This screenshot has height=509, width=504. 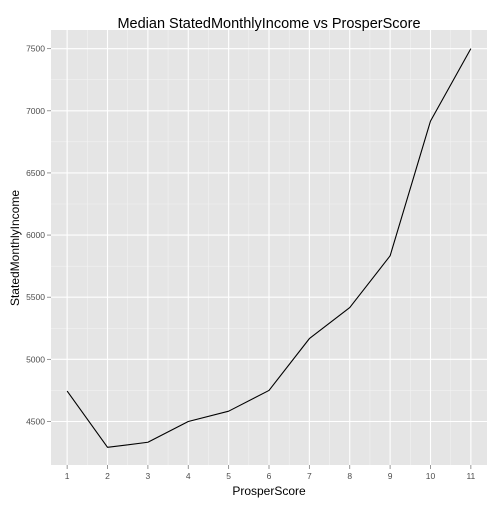 I want to click on y-tick-label: 5000, so click(x=35, y=359).